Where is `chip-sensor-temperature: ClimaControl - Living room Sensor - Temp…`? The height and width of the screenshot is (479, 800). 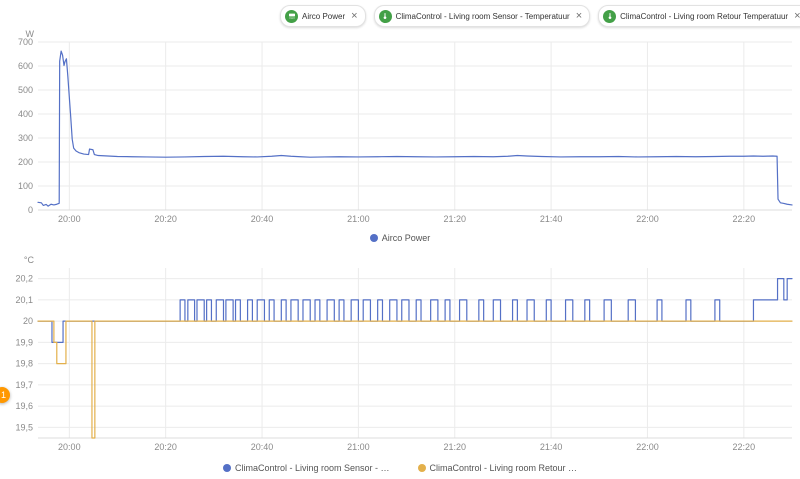
chip-sensor-temperature: ClimaControl - Living room Sensor - Temp… is located at coordinates (482, 16).